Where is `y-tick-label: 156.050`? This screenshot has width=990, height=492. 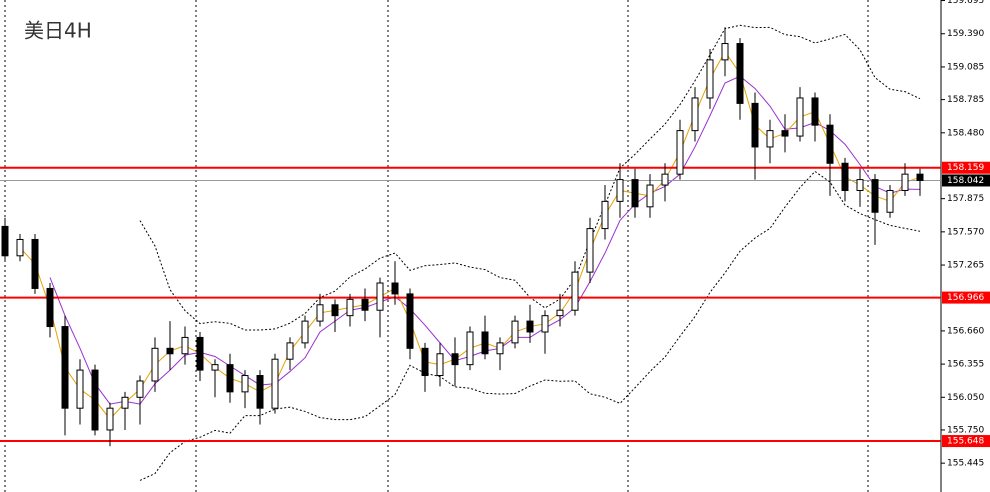 y-tick-label: 156.050 is located at coordinates (965, 398).